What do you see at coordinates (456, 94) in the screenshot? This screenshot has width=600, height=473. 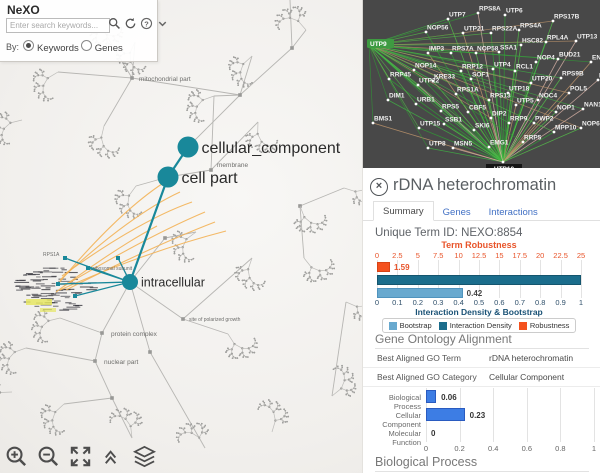 I see `network-node-RPS1A` at bounding box center [456, 94].